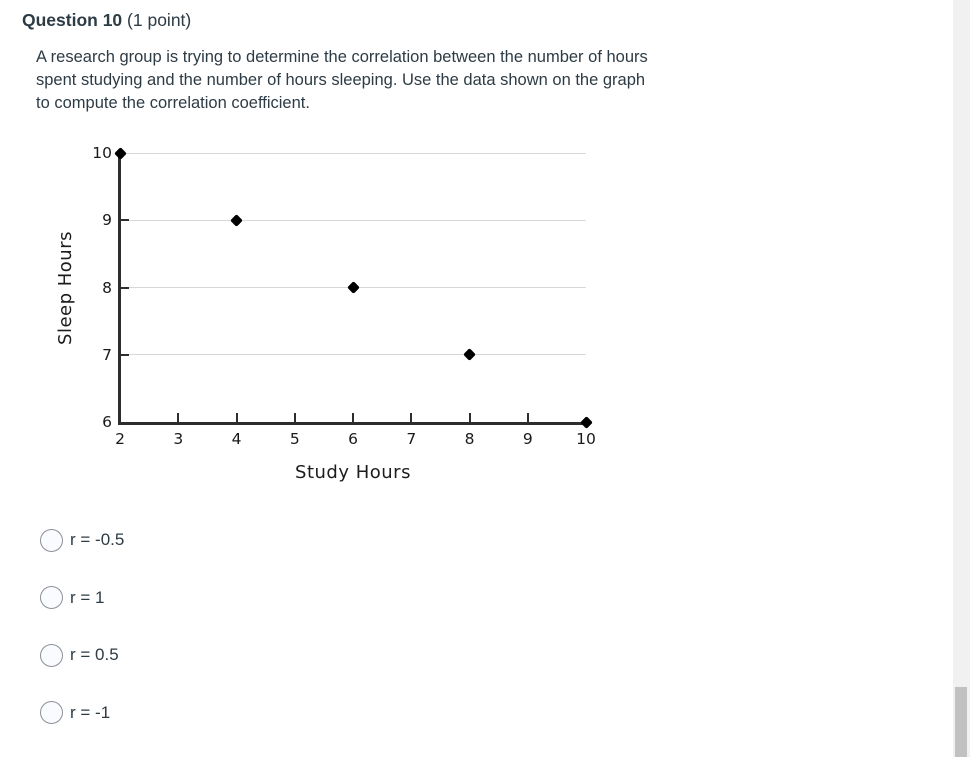  What do you see at coordinates (236, 439) in the screenshot?
I see `x-tick-label: 4` at bounding box center [236, 439].